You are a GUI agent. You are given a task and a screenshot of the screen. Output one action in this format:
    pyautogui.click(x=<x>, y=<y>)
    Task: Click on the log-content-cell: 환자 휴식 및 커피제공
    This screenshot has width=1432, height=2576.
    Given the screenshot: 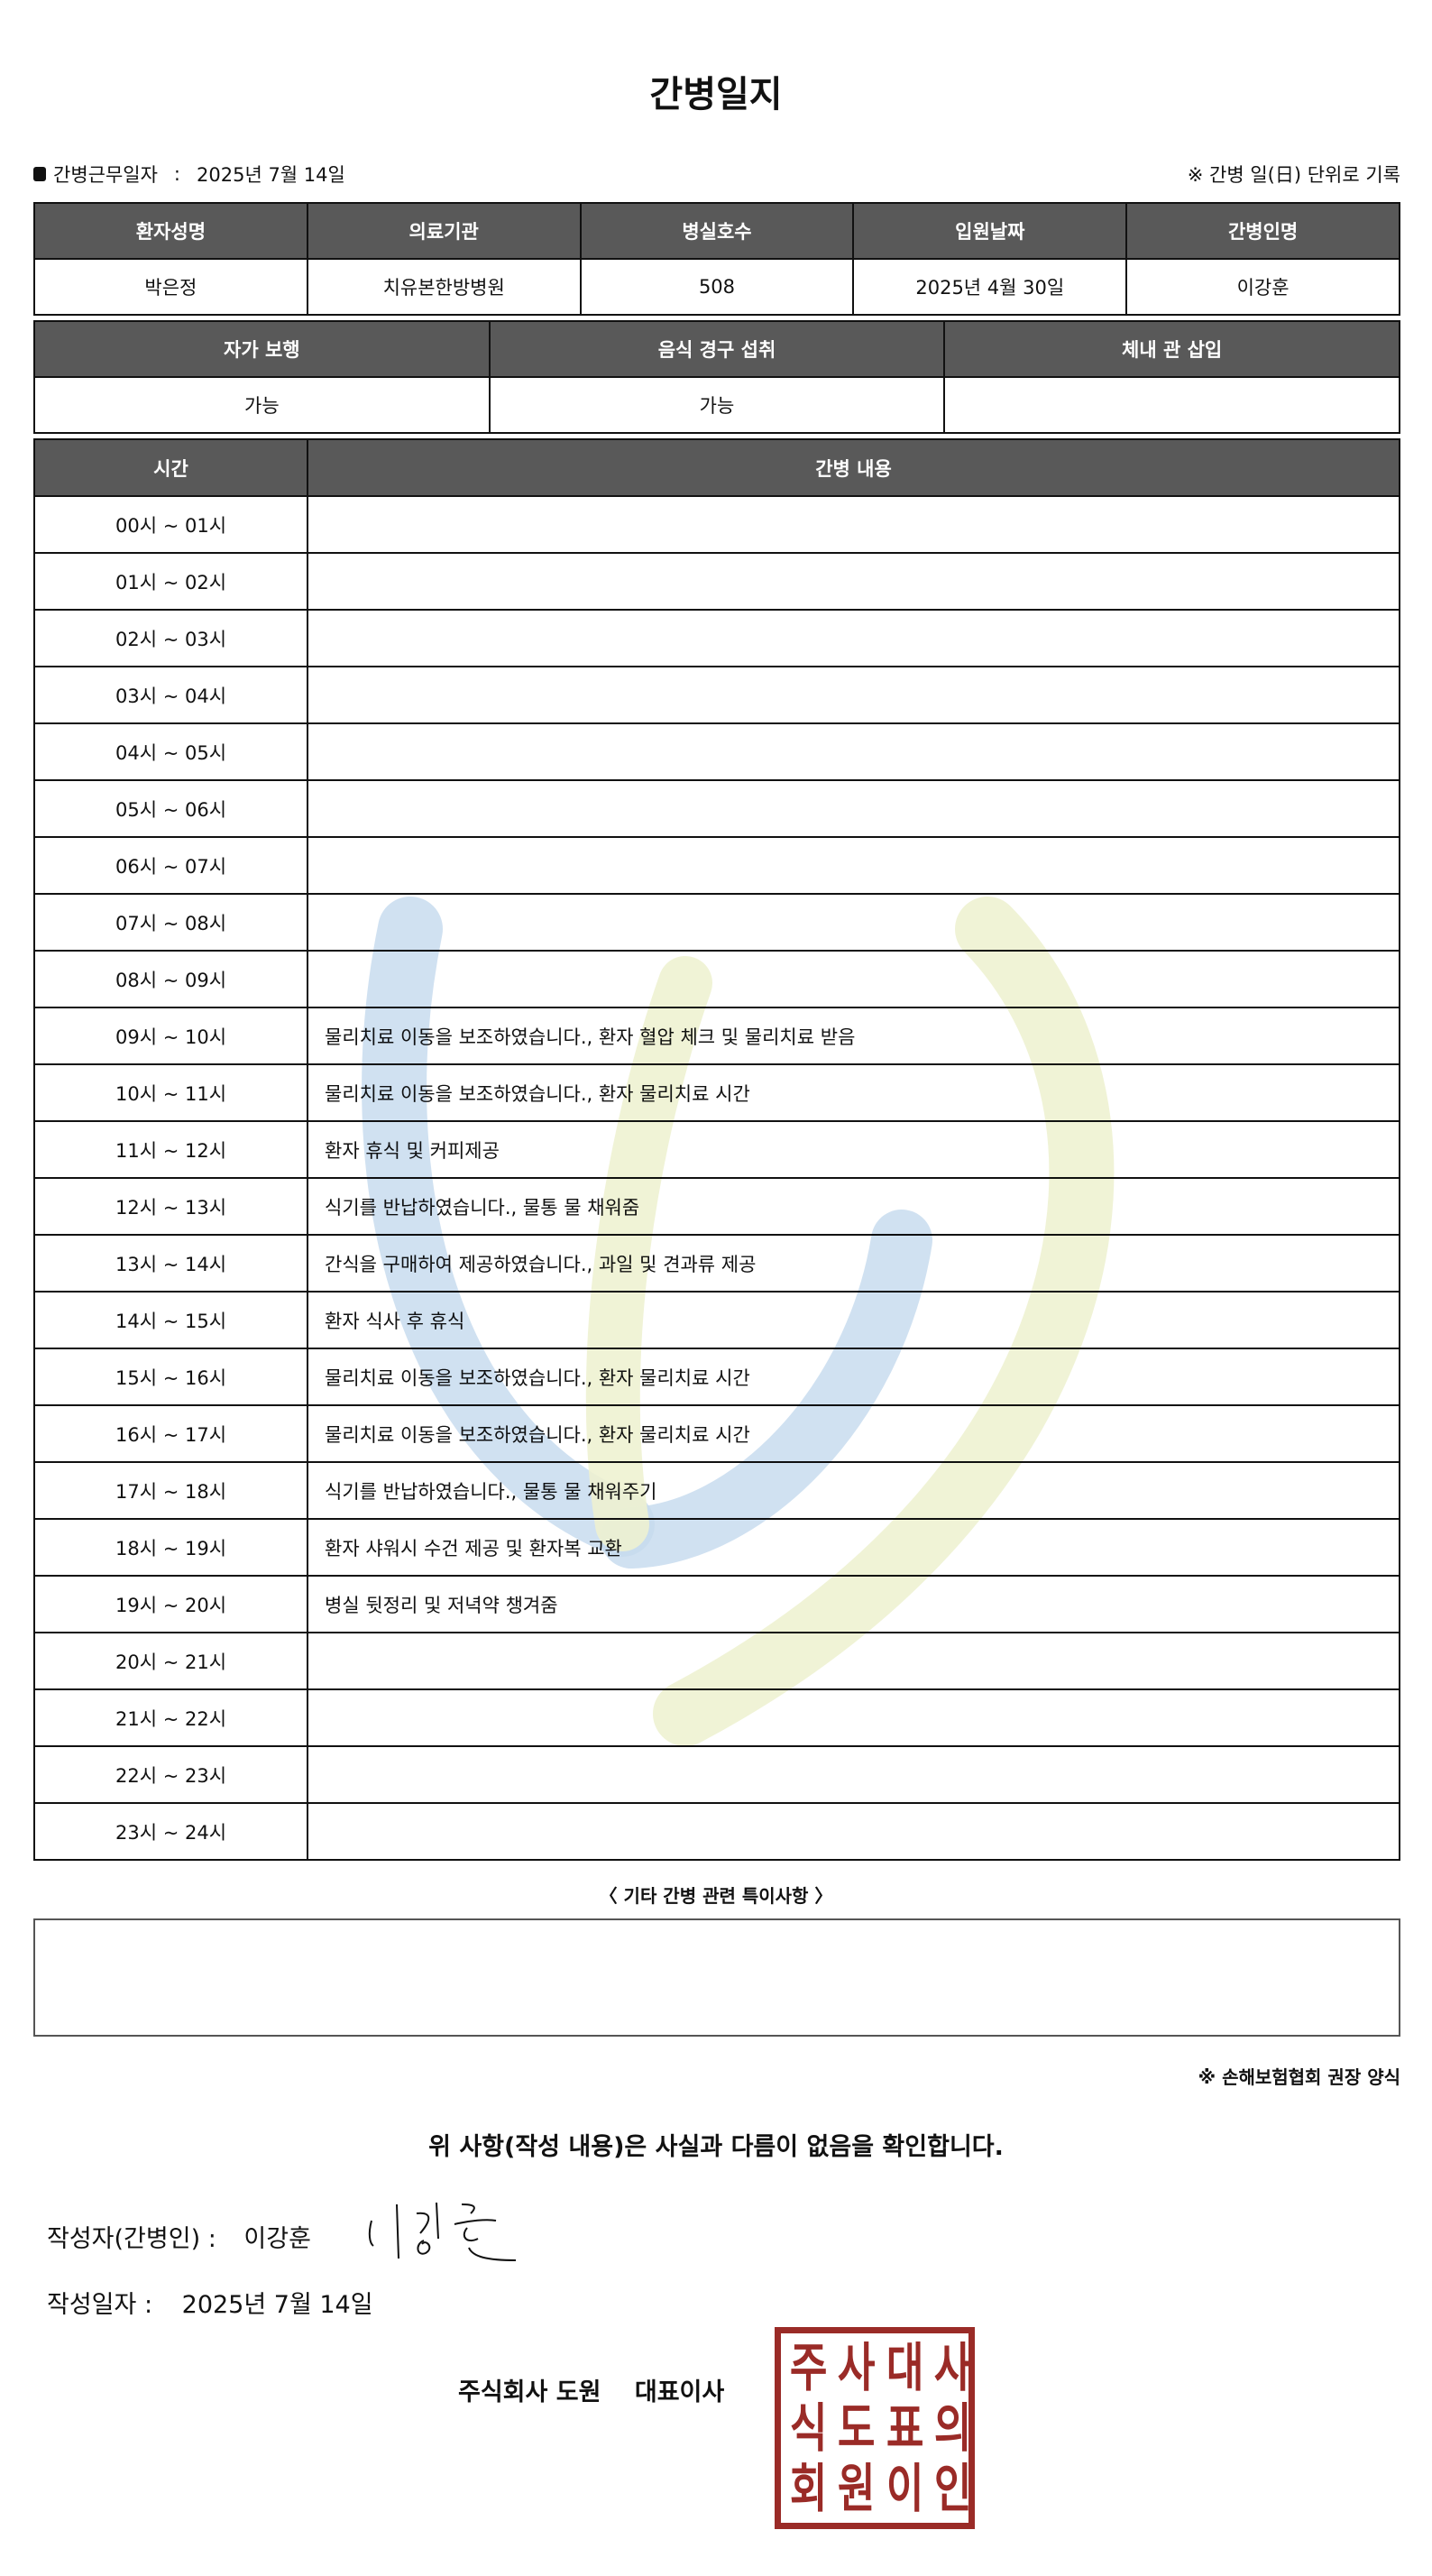 What is the action you would take?
    pyautogui.click(x=854, y=1149)
    